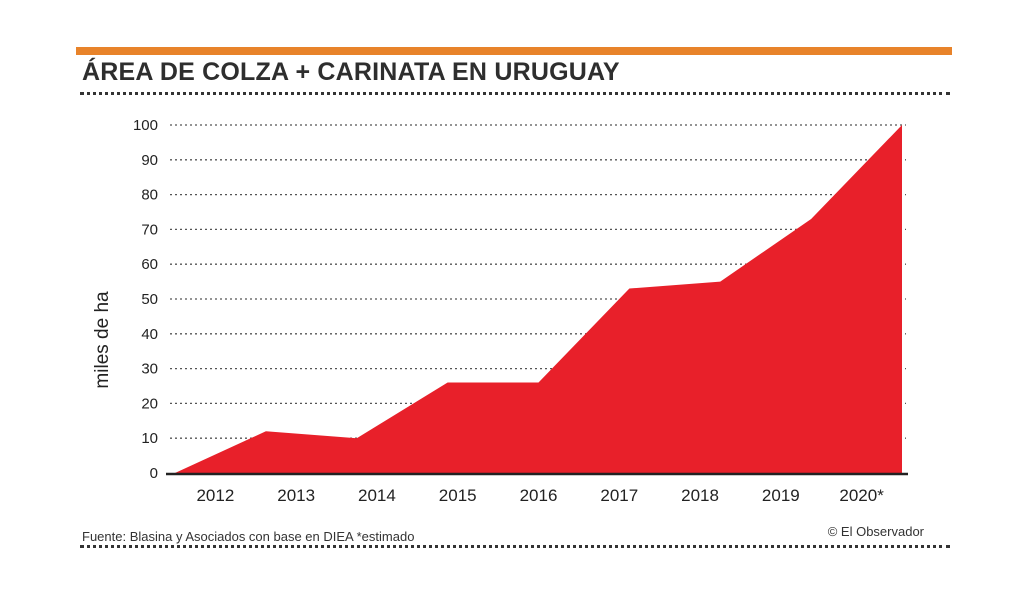 The width and height of the screenshot is (1024, 597). What do you see at coordinates (514, 51) in the screenshot?
I see `accent-bar` at bounding box center [514, 51].